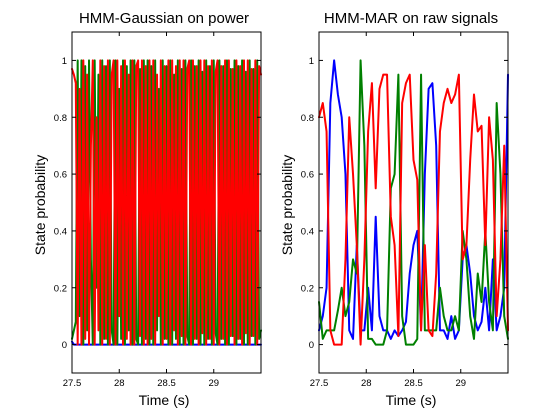 Image resolution: width=560 pixels, height=420 pixels. I want to click on panel-1-ylabel: State probability, so click(40, 205).